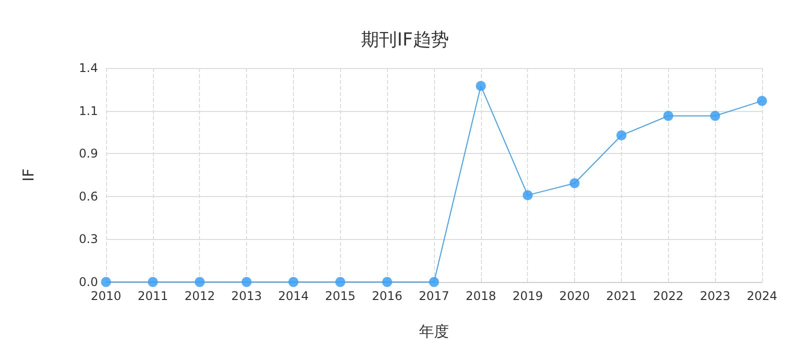 Image resolution: width=810 pixels, height=360 pixels. Describe the element at coordinates (387, 296) in the screenshot. I see `x-tick-label: 2016` at that location.